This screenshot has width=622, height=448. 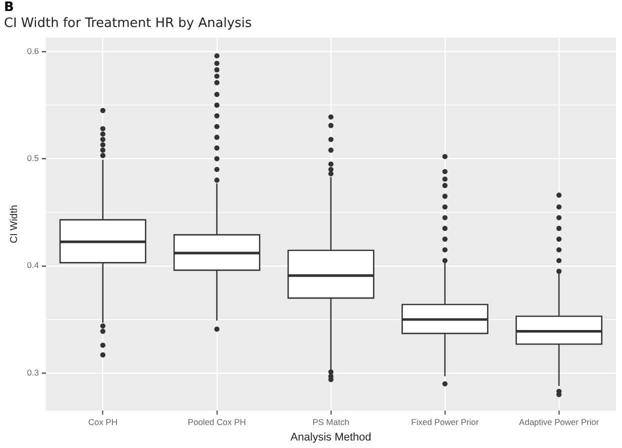 What do you see at coordinates (559, 422) in the screenshot?
I see `x-tick-label: Adaptive Power Prior` at bounding box center [559, 422].